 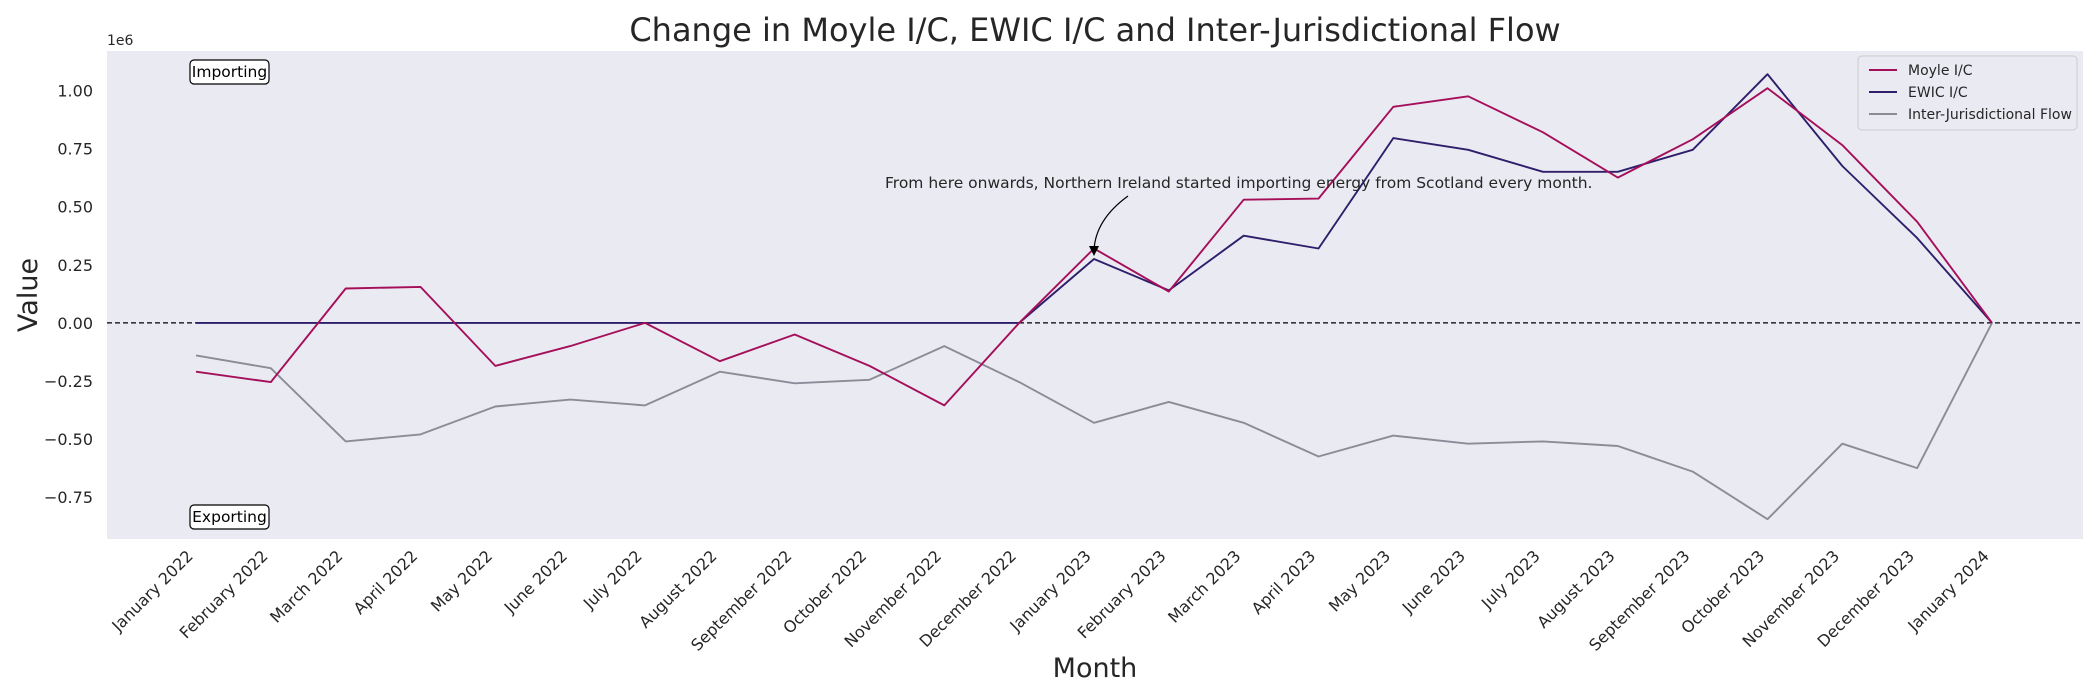 I want to click on y-axis-ticks: −0.75 −0.50 −0.25 0.00 0.25 0.50 0.75 1.00, so click(x=68, y=295).